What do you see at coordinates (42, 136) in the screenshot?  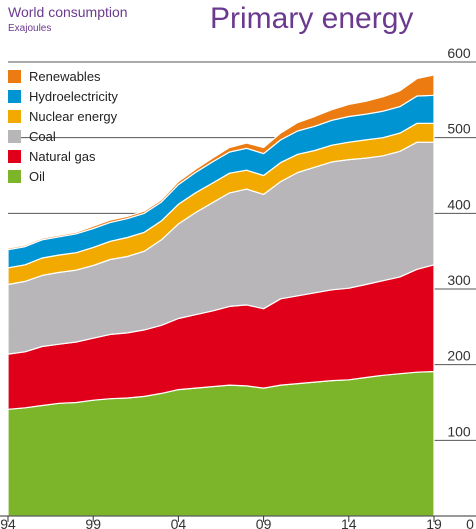 I see `legend-label-coal: Coal` at bounding box center [42, 136].